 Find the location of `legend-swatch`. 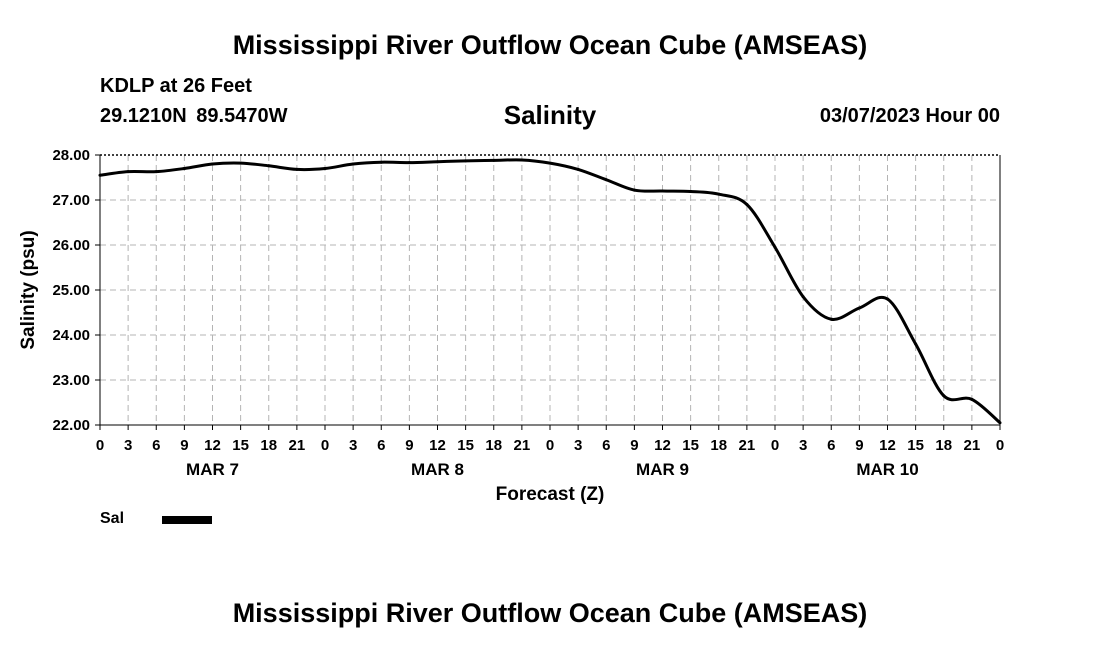

legend-swatch is located at coordinates (187, 520).